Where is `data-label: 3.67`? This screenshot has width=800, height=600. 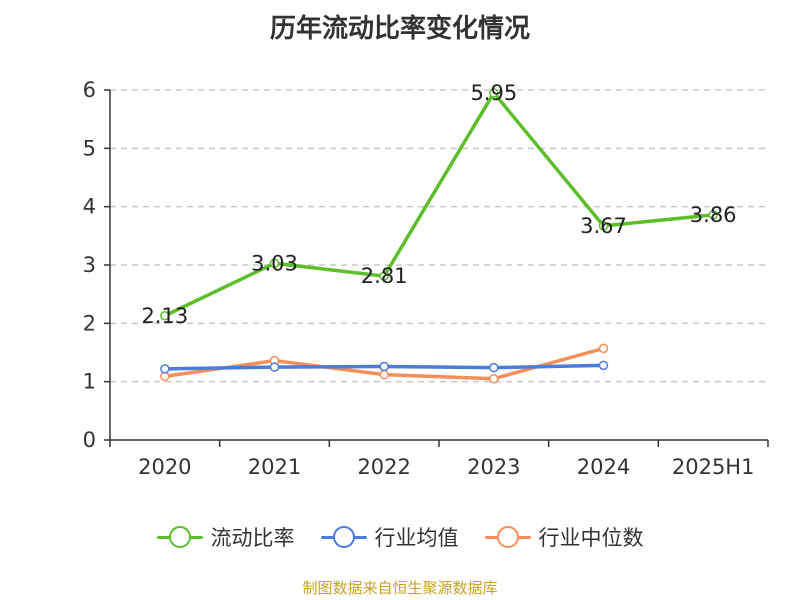
data-label: 3.67 is located at coordinates (603, 226).